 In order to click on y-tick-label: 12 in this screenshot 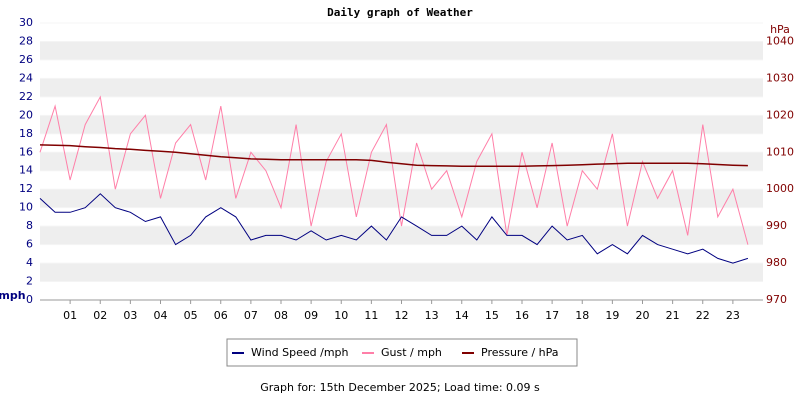, I will do `click(26, 188)`.